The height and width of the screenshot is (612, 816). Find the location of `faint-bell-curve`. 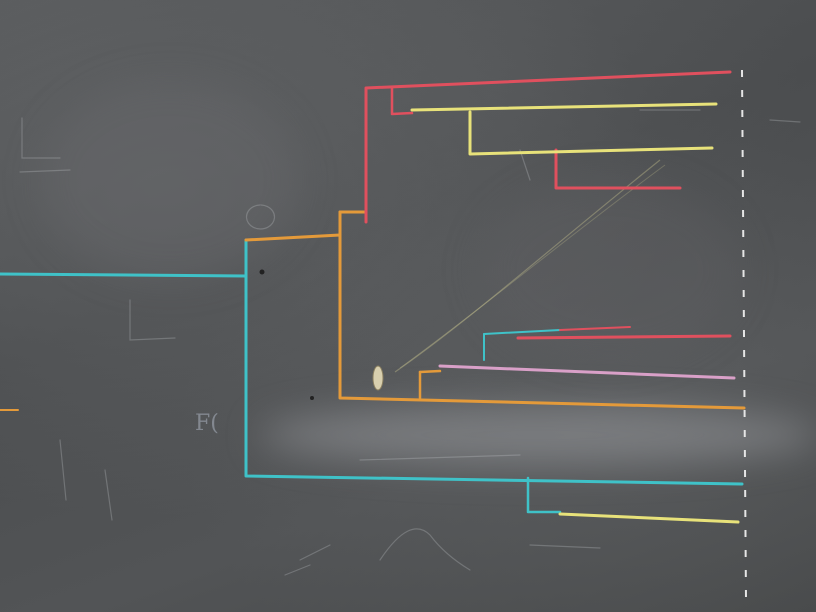

faint-bell-curve is located at coordinates (425, 549).